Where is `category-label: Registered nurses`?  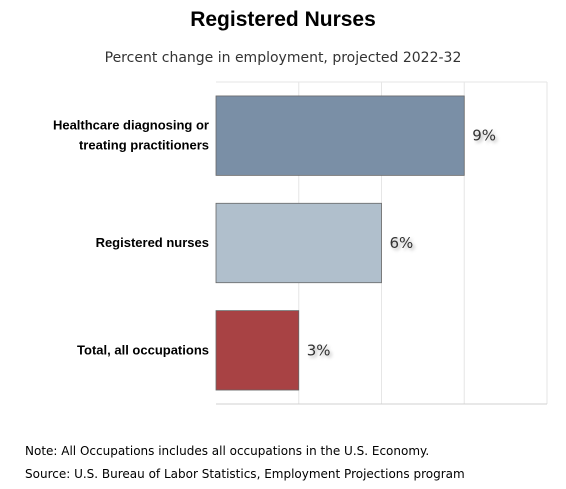
category-label: Registered nurses is located at coordinates (152, 242).